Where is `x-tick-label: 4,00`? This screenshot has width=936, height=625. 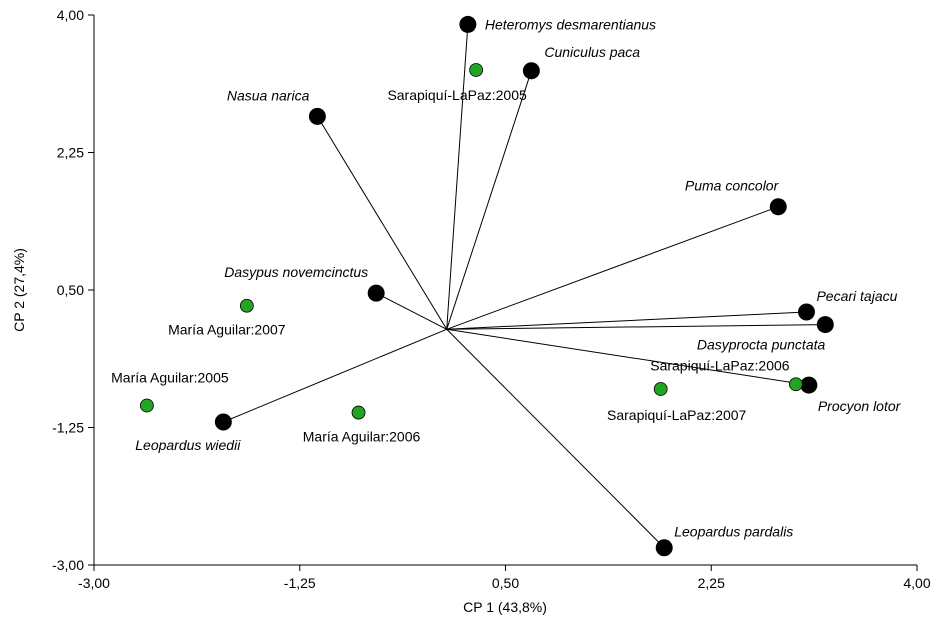 x-tick-label: 4,00 is located at coordinates (916, 583).